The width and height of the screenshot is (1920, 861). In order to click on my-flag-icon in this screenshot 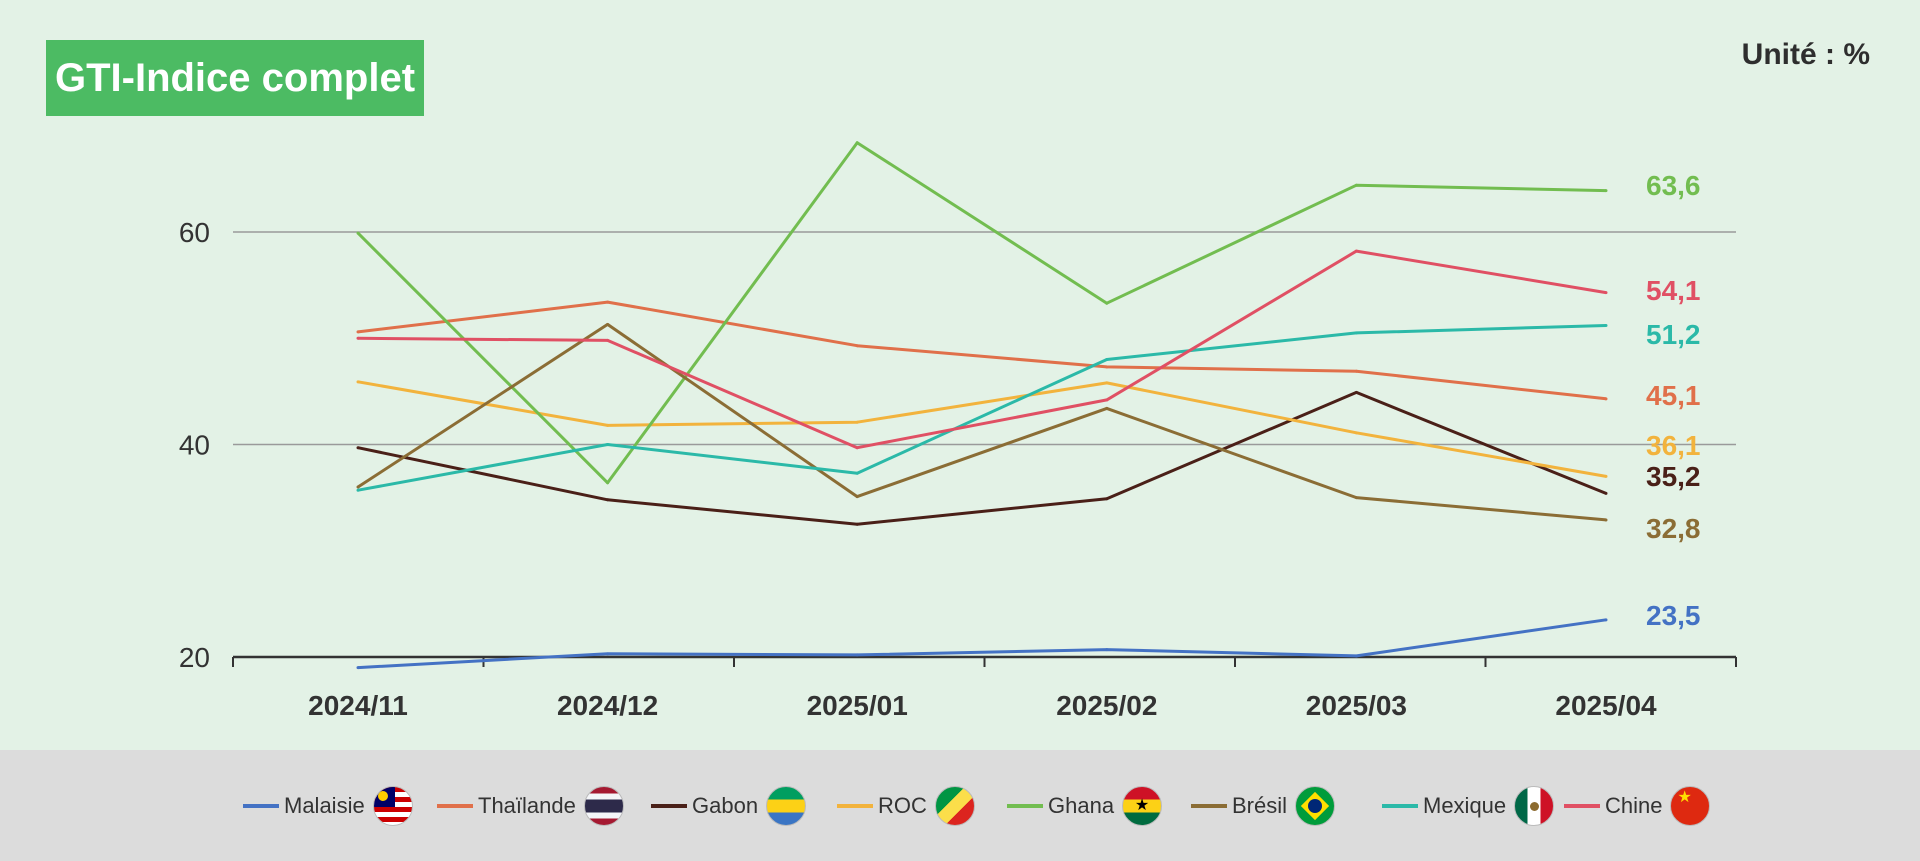, I will do `click(392, 805)`.